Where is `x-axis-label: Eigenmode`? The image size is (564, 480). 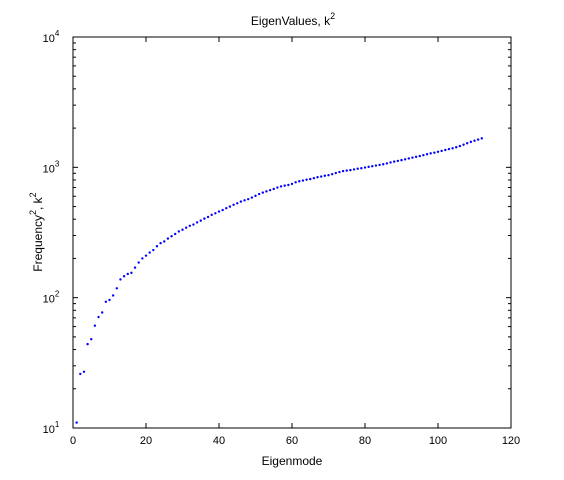
x-axis-label: Eigenmode is located at coordinates (292, 461).